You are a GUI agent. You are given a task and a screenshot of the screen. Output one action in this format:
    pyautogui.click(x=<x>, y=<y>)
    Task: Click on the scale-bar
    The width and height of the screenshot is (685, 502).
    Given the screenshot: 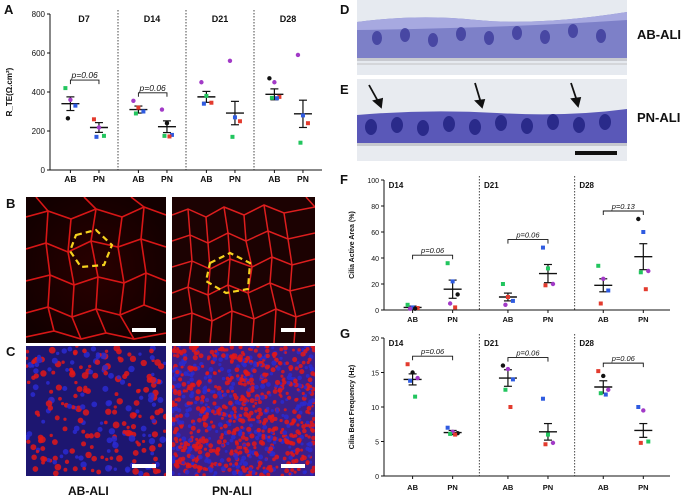 What is the action you would take?
    pyautogui.click(x=144, y=466)
    